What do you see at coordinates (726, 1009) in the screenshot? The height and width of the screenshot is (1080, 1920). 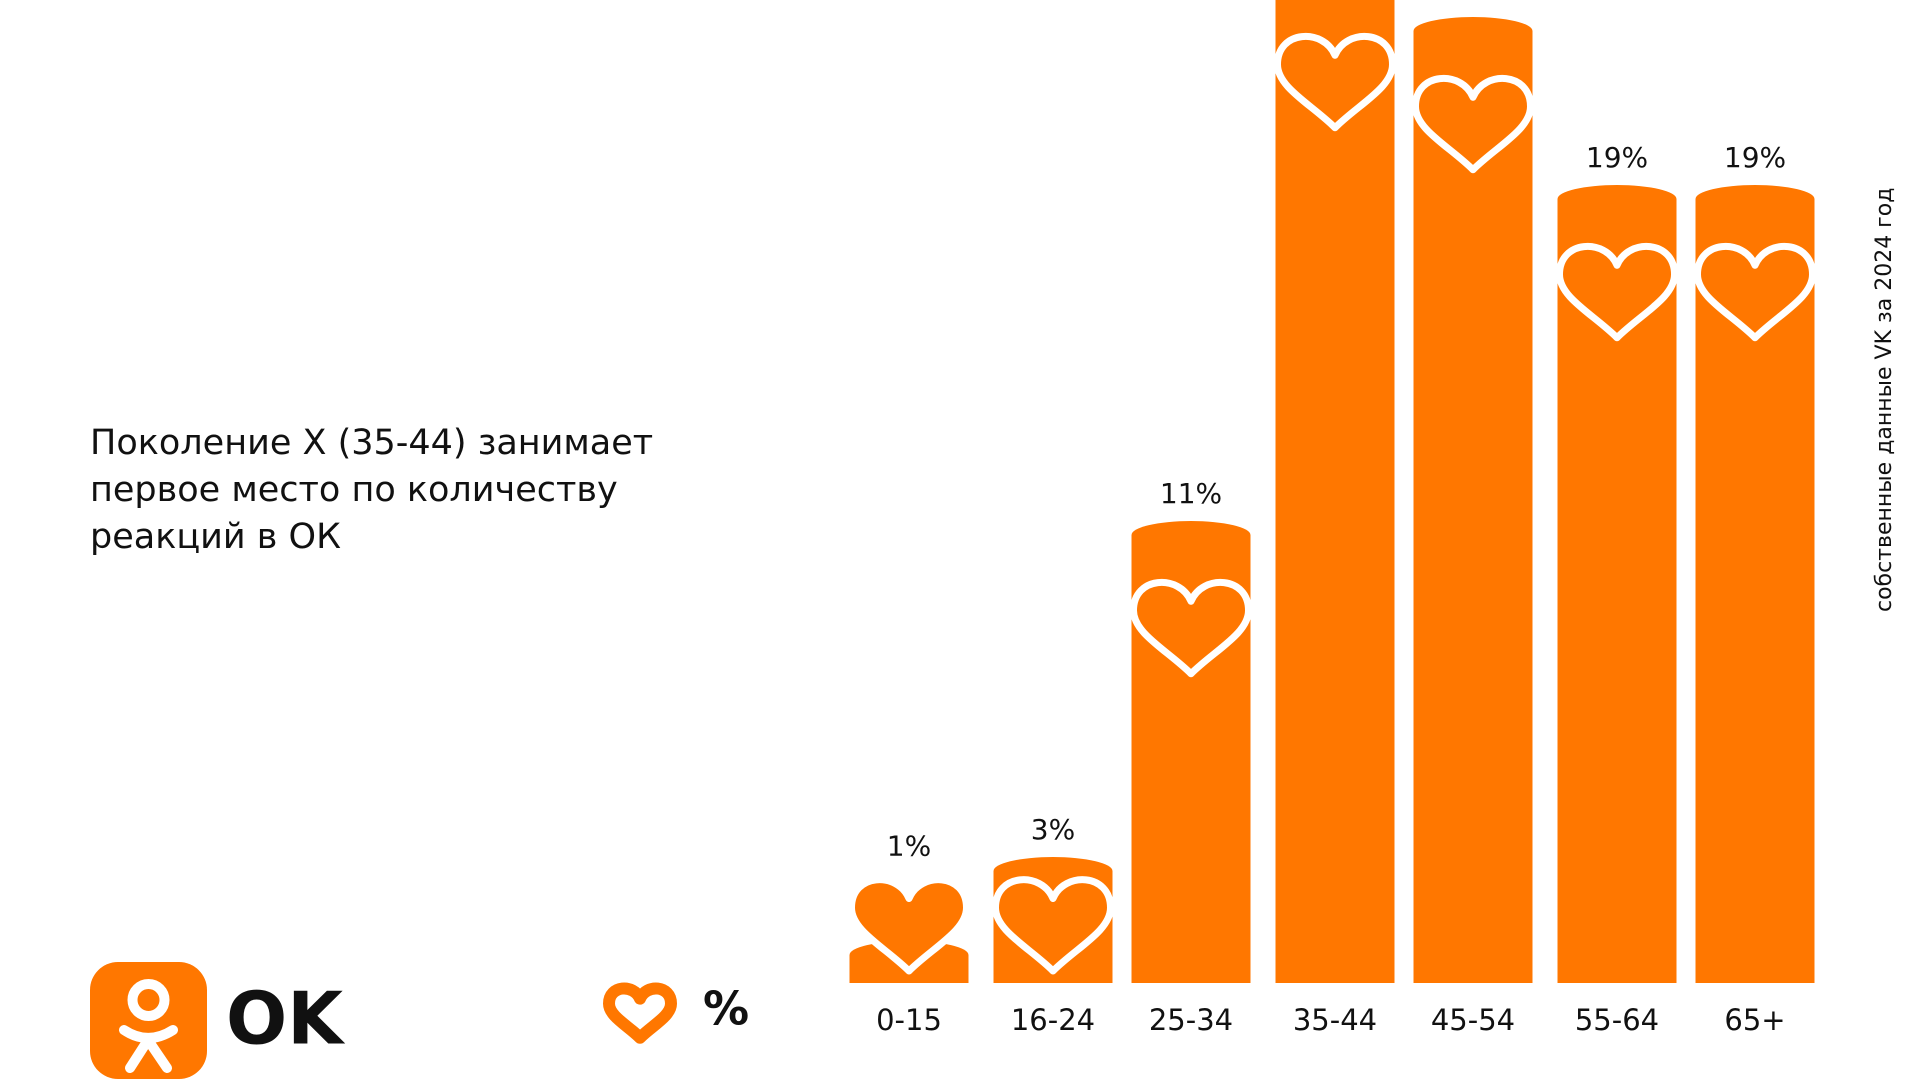 I see `legend-label: %` at bounding box center [726, 1009].